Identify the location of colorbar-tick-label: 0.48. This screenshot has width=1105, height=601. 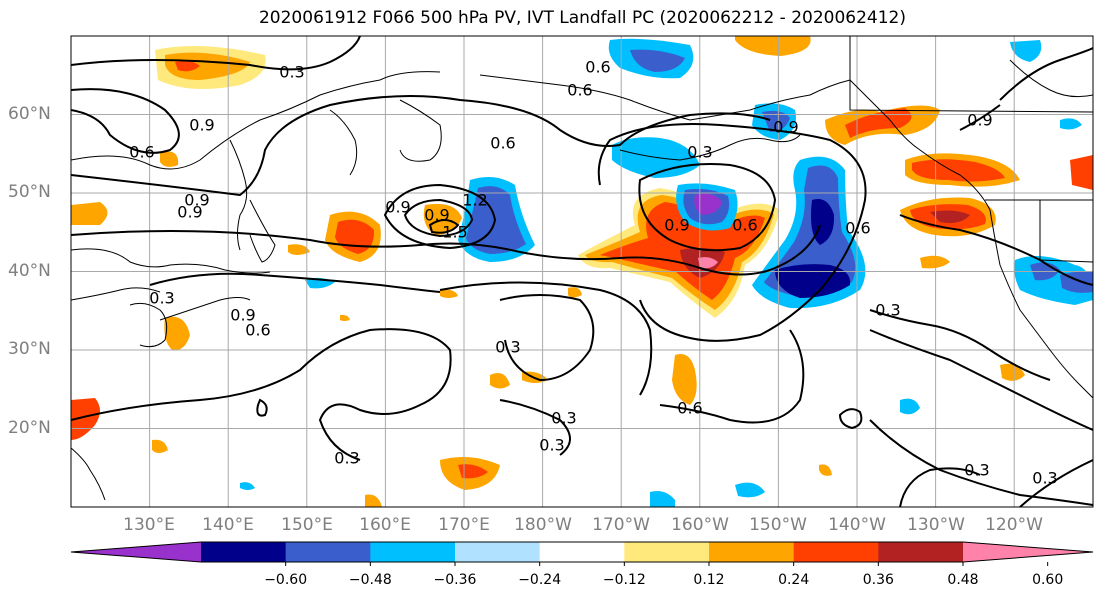
(963, 580).